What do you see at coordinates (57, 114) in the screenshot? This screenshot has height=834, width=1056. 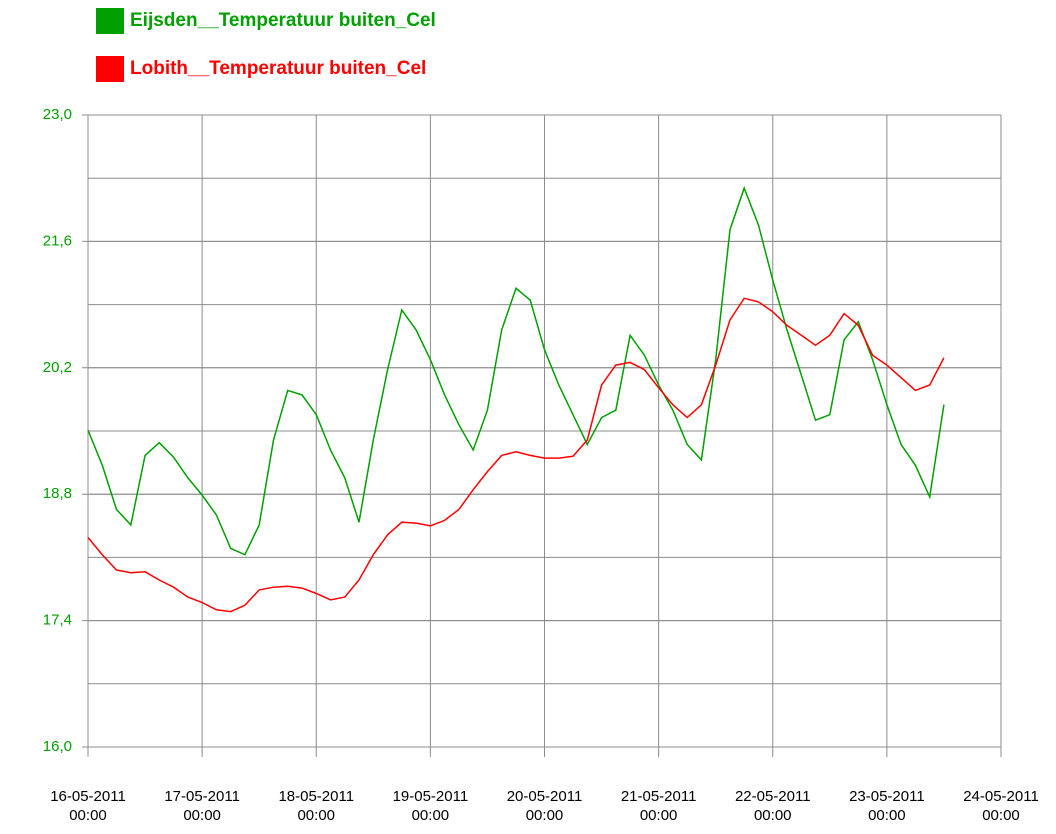 I see `y-tick-label: 23,0` at bounding box center [57, 114].